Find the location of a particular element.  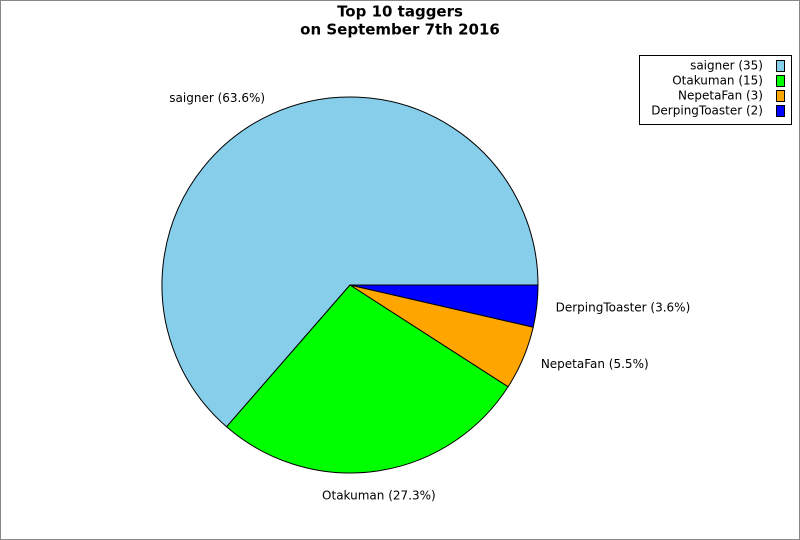

slice-label: saigner (63.6%) is located at coordinates (217, 98).